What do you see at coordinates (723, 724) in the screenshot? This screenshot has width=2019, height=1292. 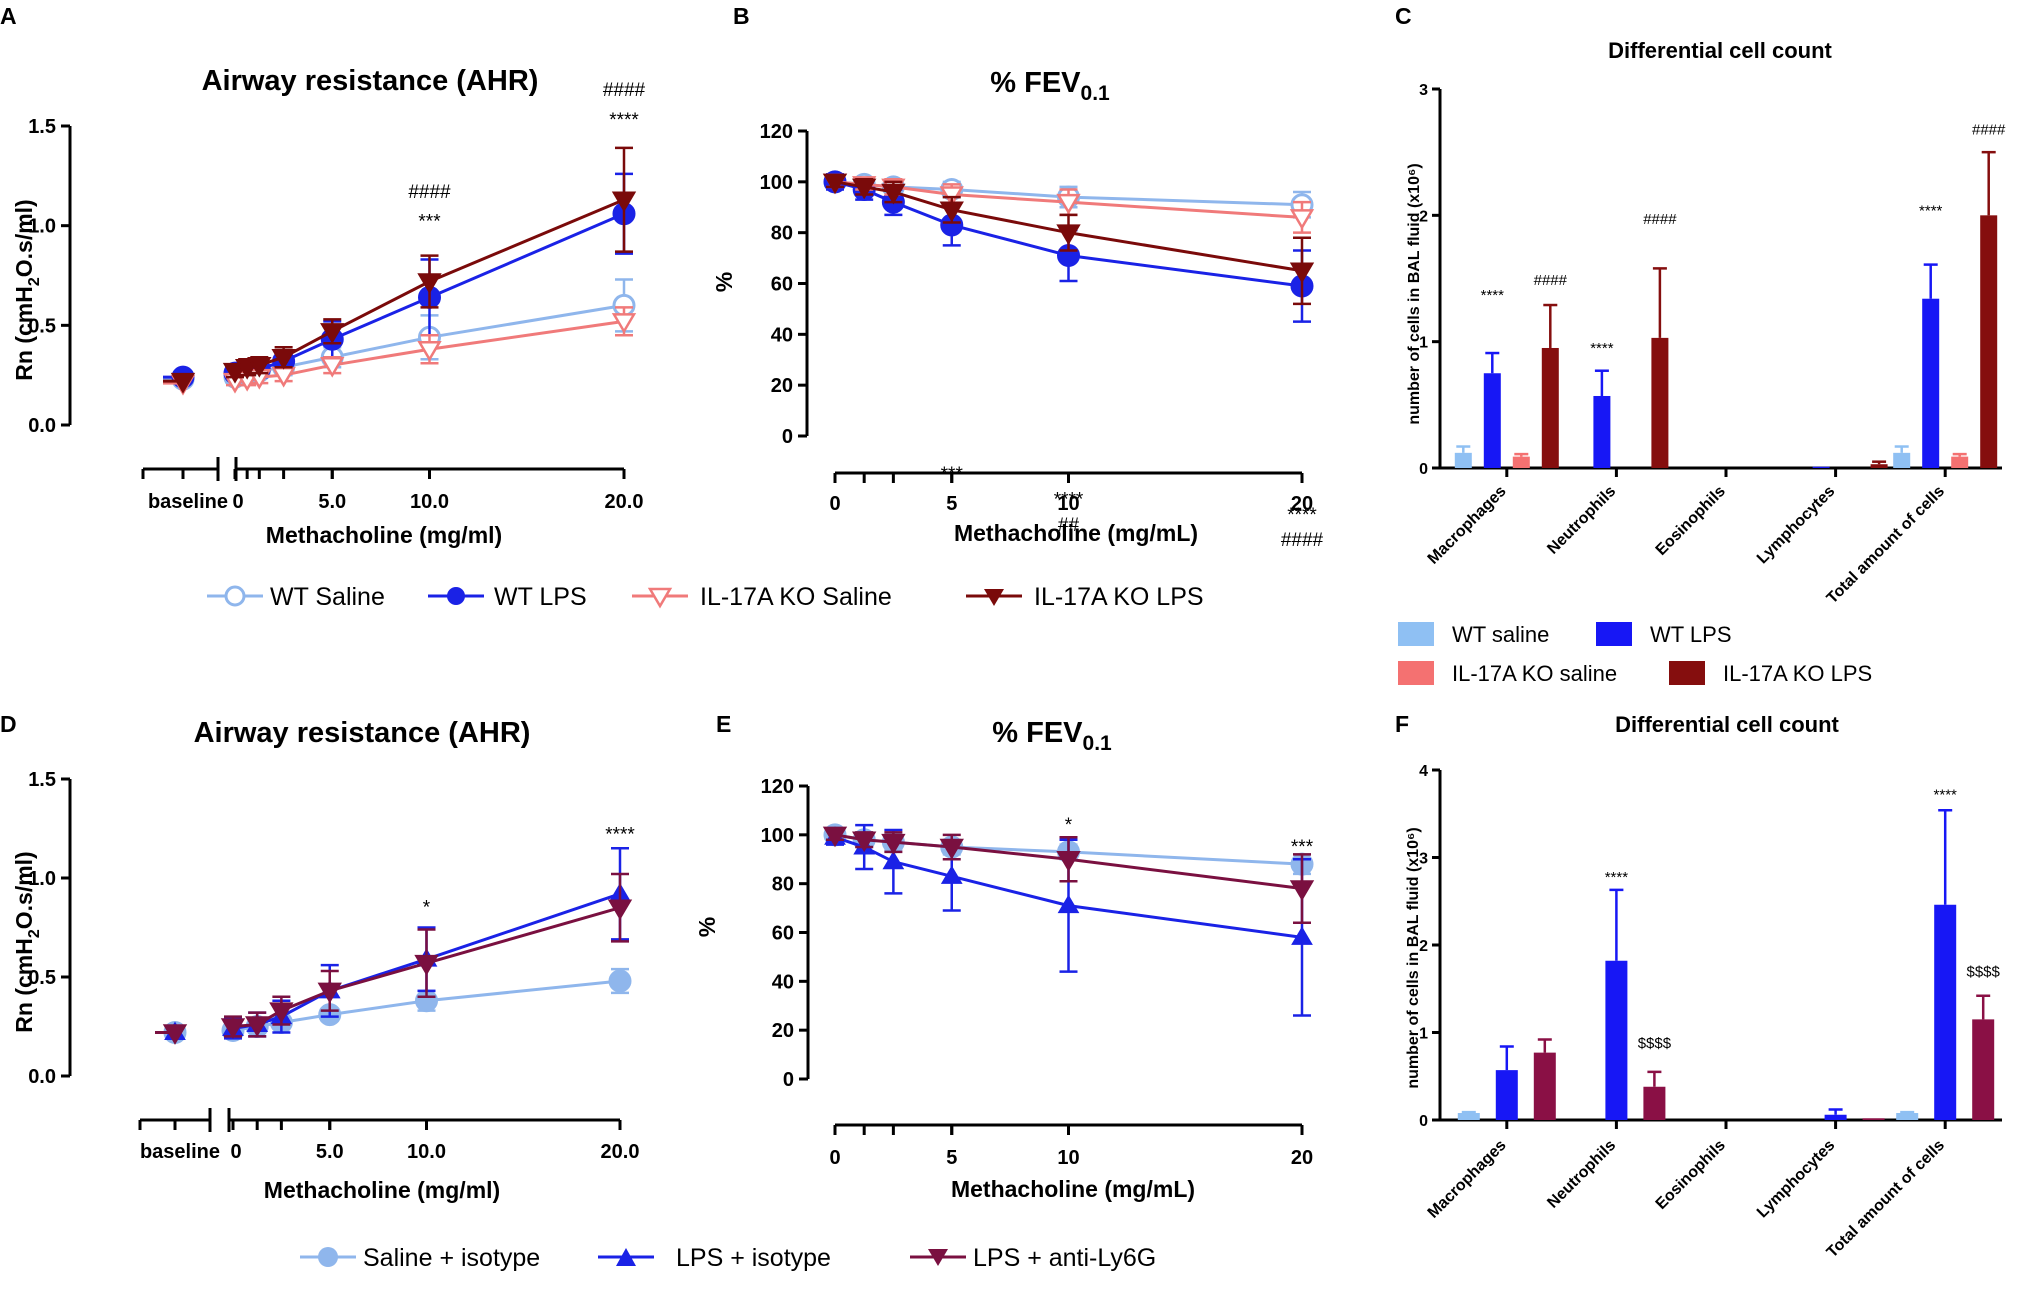 I see `panel-letter-e: E` at bounding box center [723, 724].